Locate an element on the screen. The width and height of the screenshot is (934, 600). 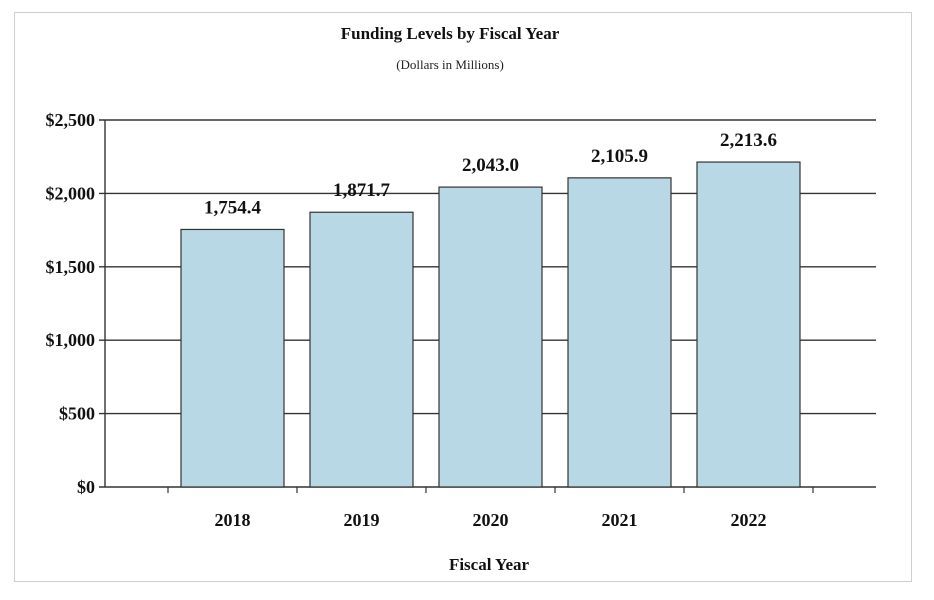
y-tick-label: $2,500 is located at coordinates (71, 120).